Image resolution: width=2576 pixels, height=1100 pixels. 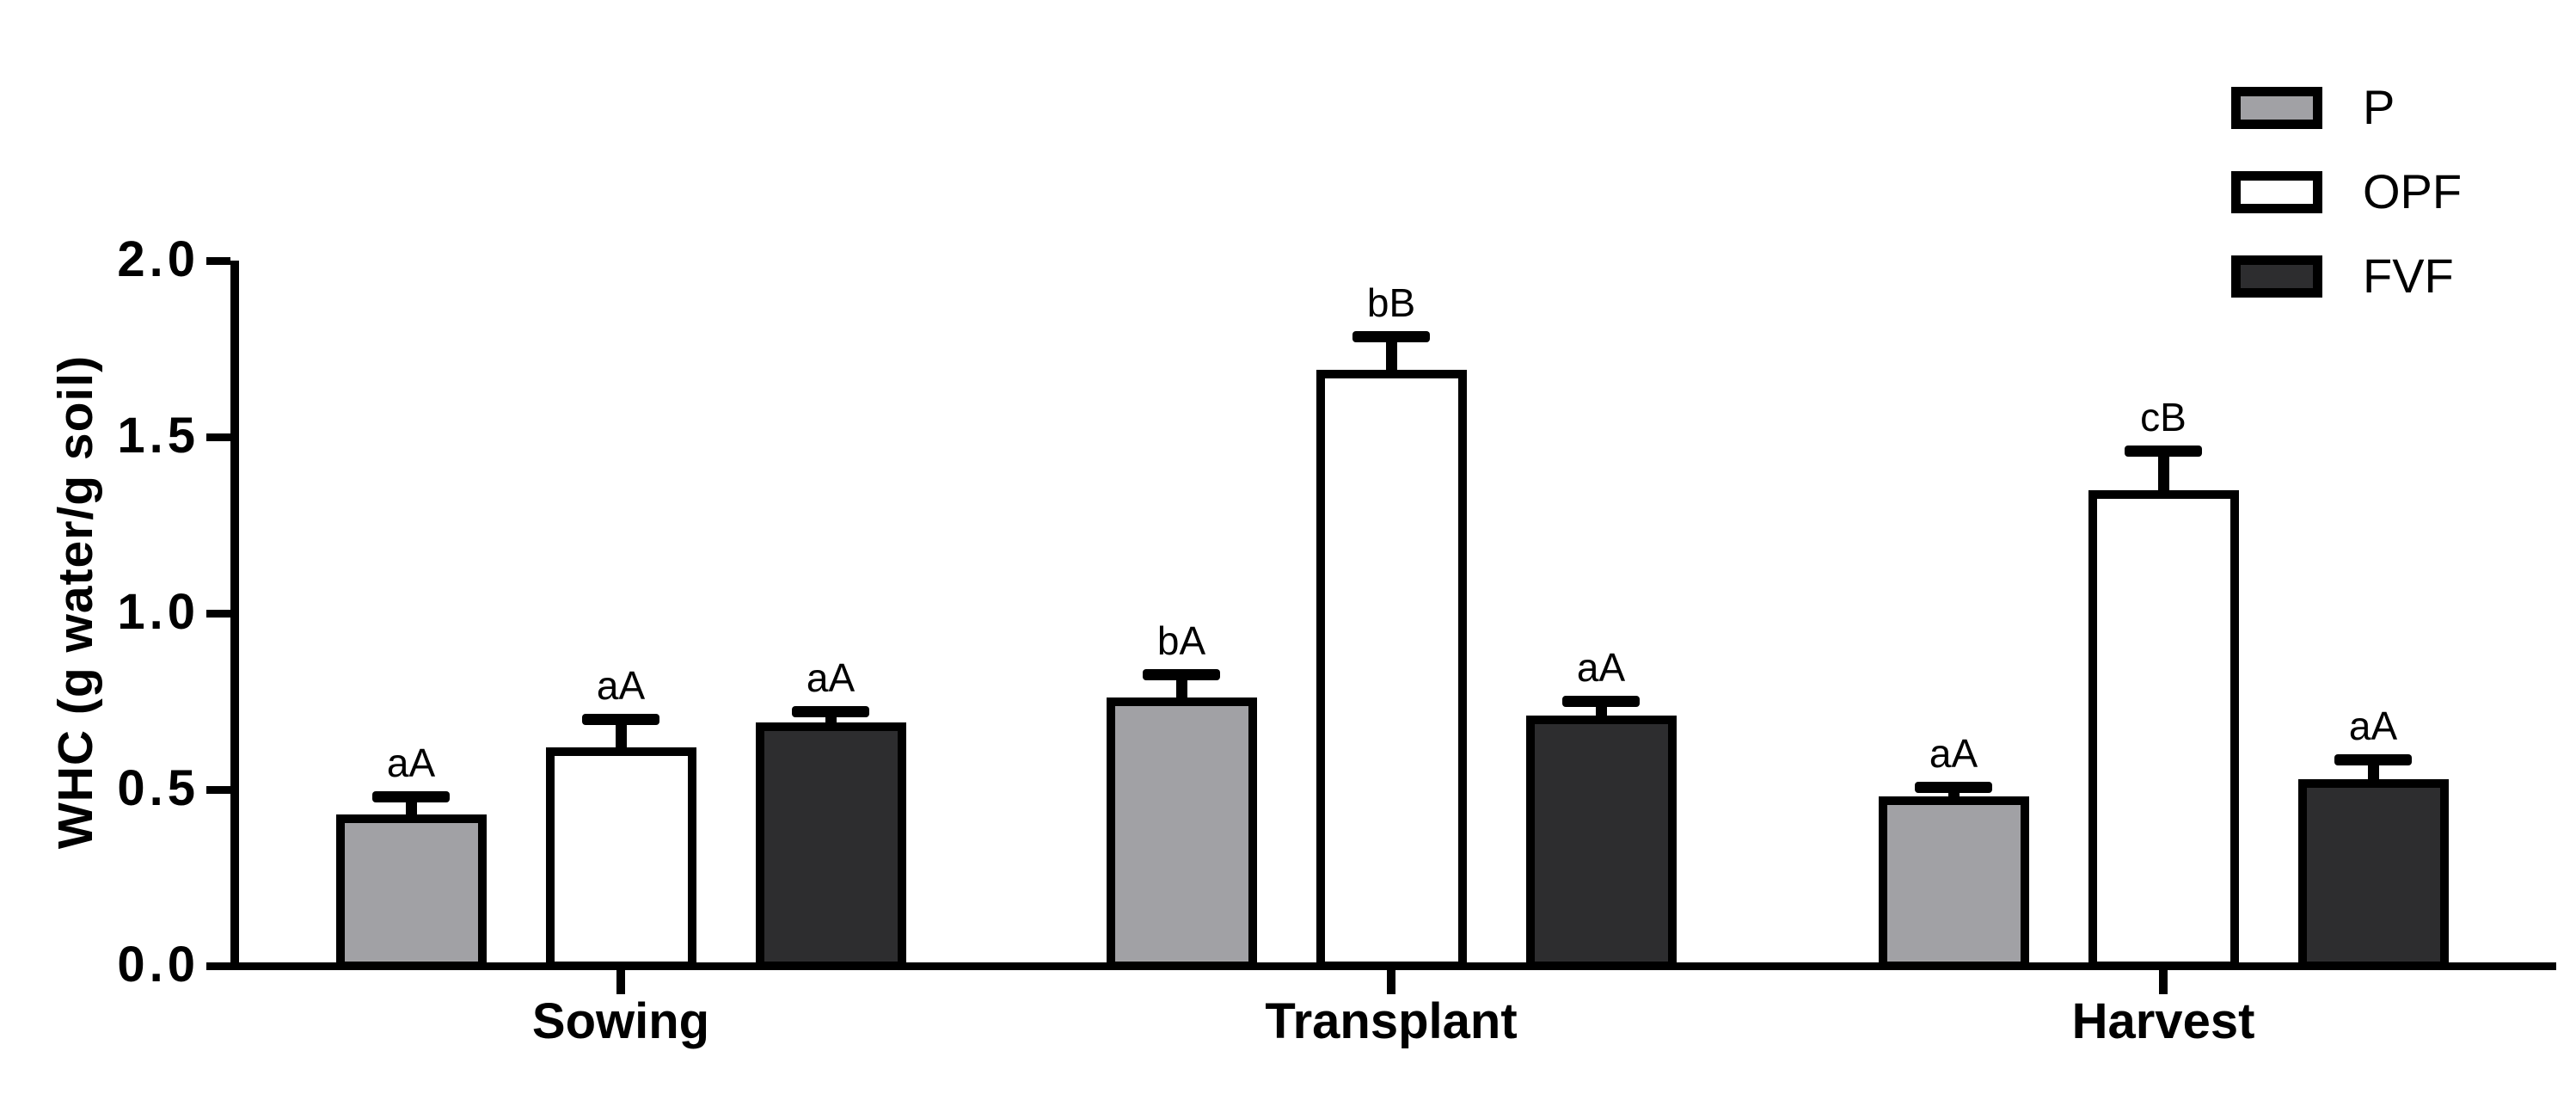 I want to click on legend-swatch-p, so click(x=2276, y=108).